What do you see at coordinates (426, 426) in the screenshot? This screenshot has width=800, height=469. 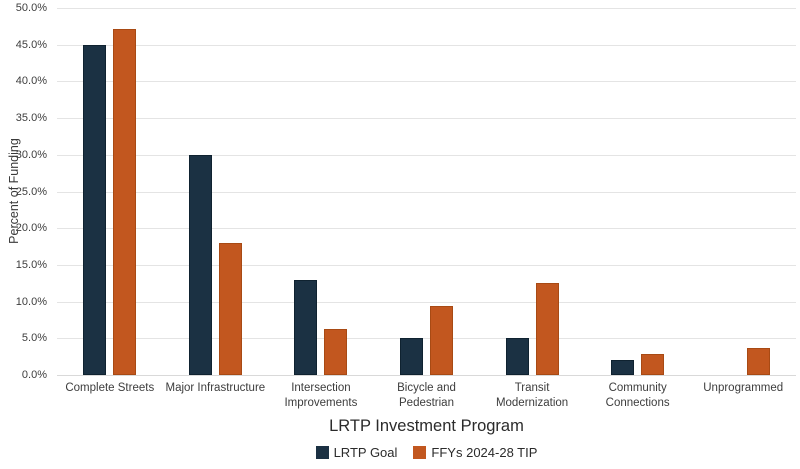 I see `x-axis-title: LRTP Investment Program` at bounding box center [426, 426].